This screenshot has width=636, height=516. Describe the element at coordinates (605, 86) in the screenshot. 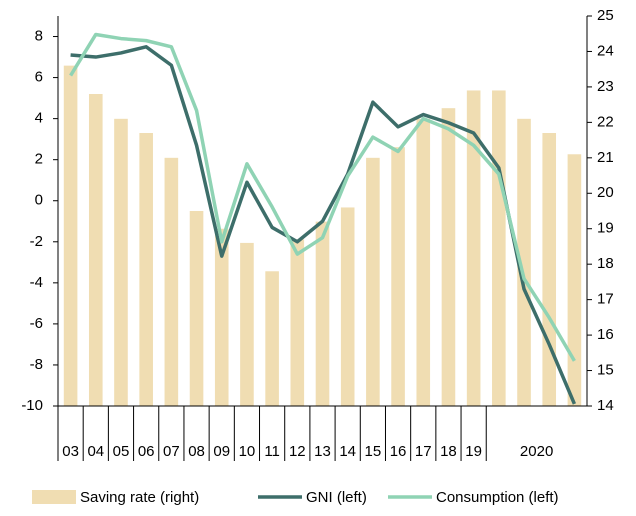

I see `y2-tick-label: 23` at that location.